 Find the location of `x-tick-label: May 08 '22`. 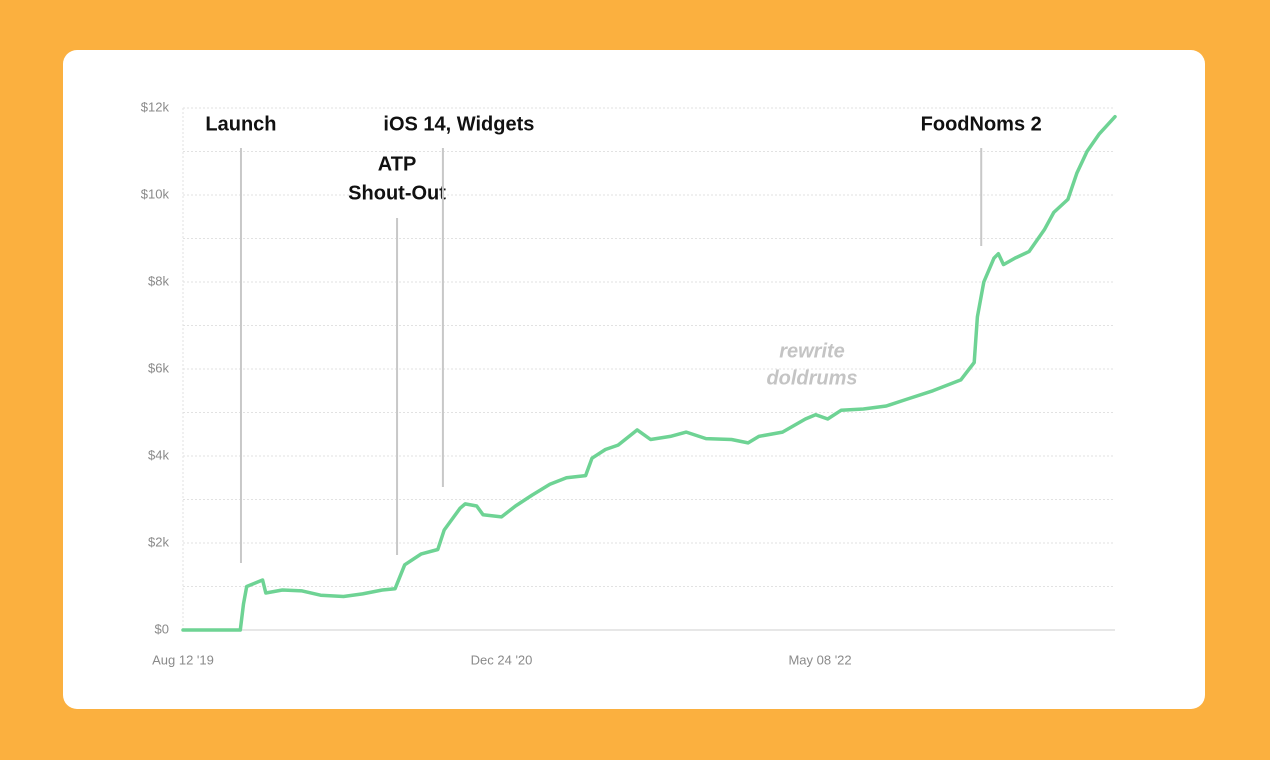

x-tick-label: May 08 '22 is located at coordinates (819, 659).